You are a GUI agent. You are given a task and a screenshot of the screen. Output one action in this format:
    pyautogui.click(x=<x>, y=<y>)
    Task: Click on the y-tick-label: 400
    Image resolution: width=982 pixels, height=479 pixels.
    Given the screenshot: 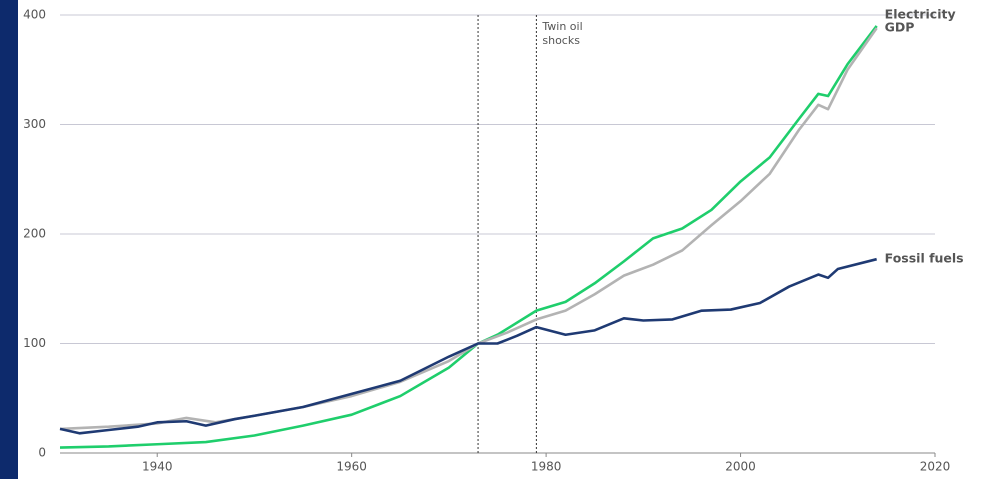 What is the action you would take?
    pyautogui.click(x=34, y=15)
    